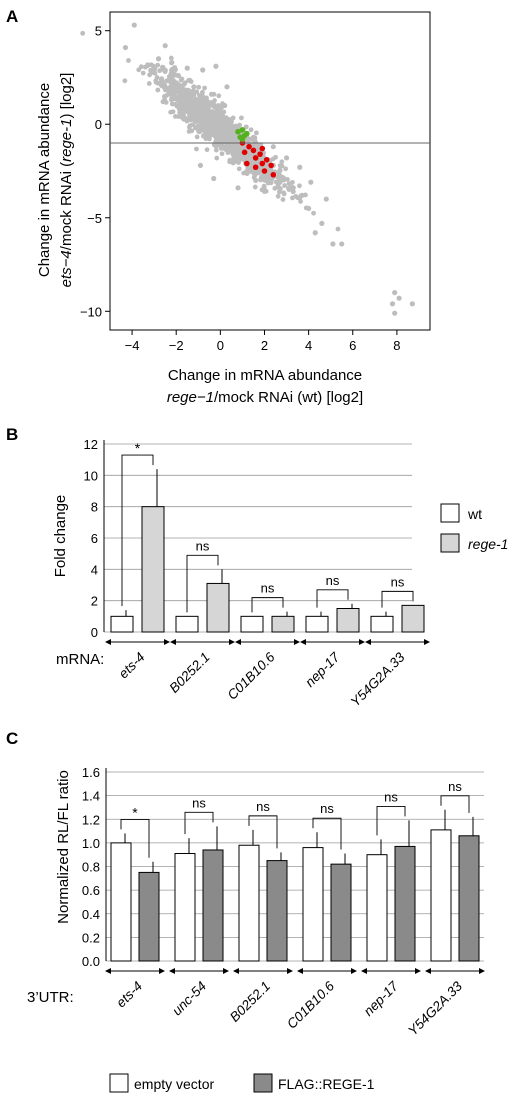 The height and width of the screenshot is (1099, 520). I want to click on panel-letter-a: A, so click(12, 16).